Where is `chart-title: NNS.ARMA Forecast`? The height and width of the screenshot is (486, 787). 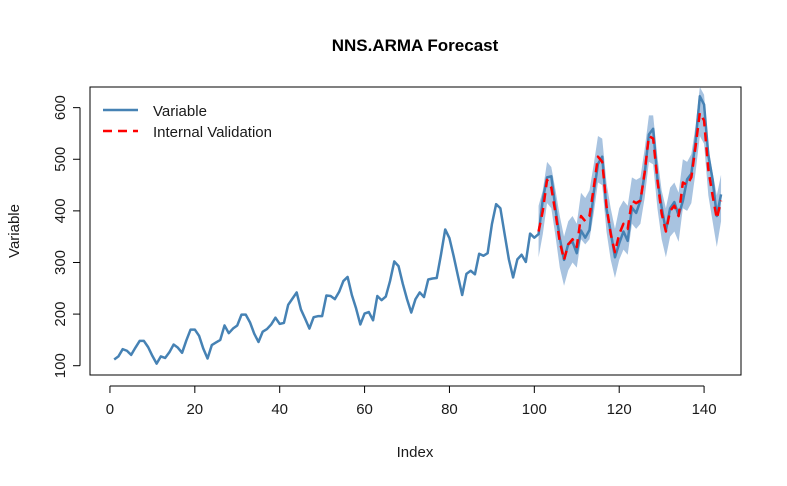 chart-title: NNS.ARMA Forecast is located at coordinates (415, 45).